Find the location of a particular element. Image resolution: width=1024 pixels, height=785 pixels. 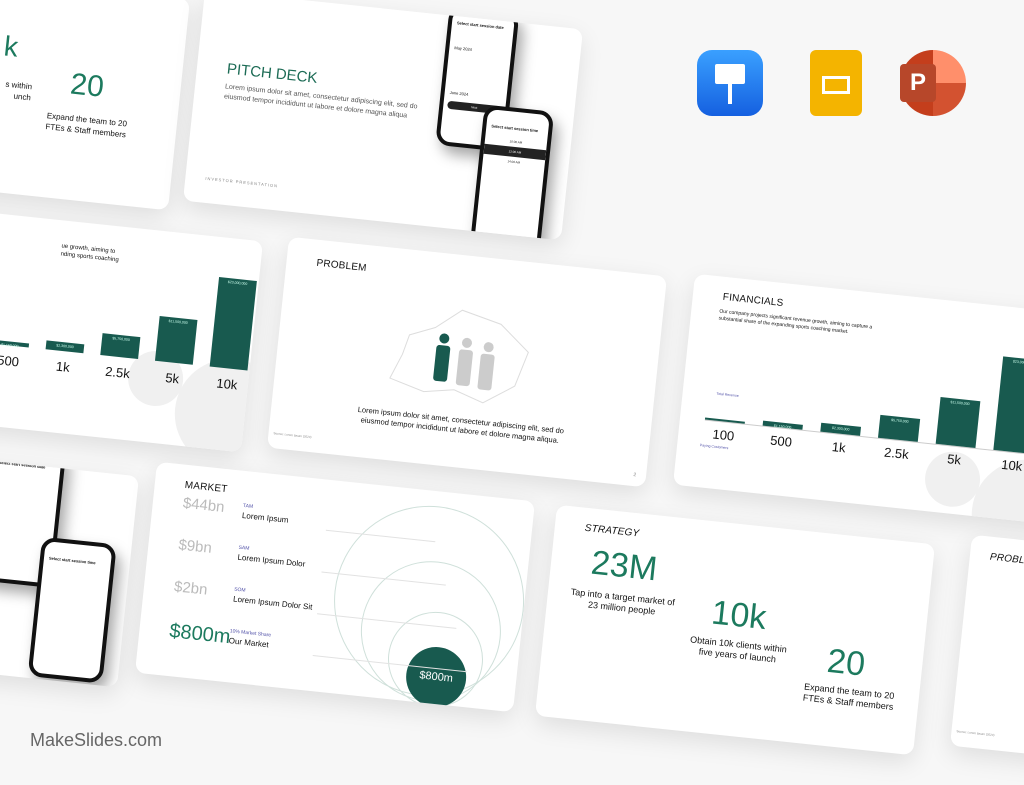

market-label: Lorem Ipsum Dolor Sit is located at coordinates (272, 603).